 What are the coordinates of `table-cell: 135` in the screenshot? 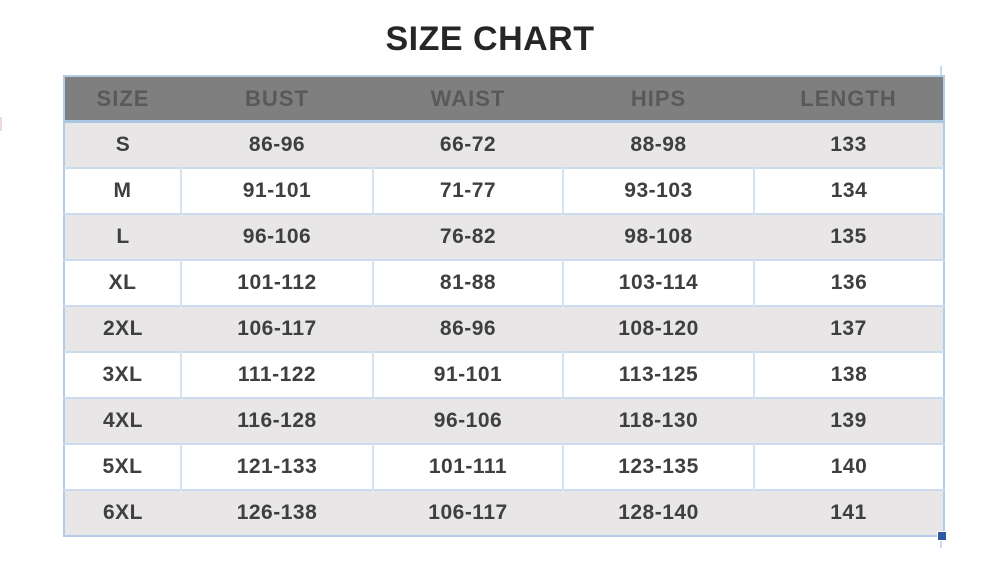 It's located at (849, 237).